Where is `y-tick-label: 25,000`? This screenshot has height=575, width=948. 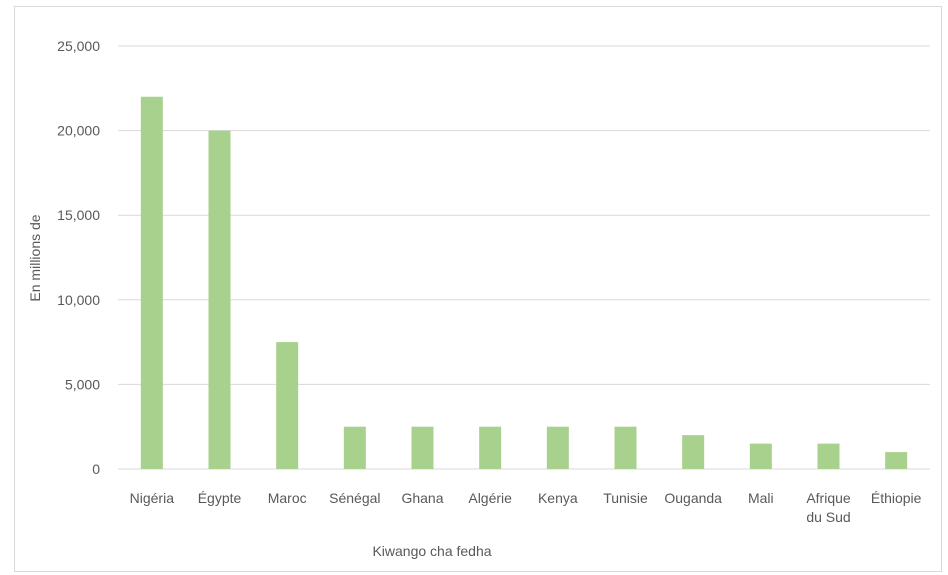 y-tick-label: 25,000 is located at coordinates (78, 46).